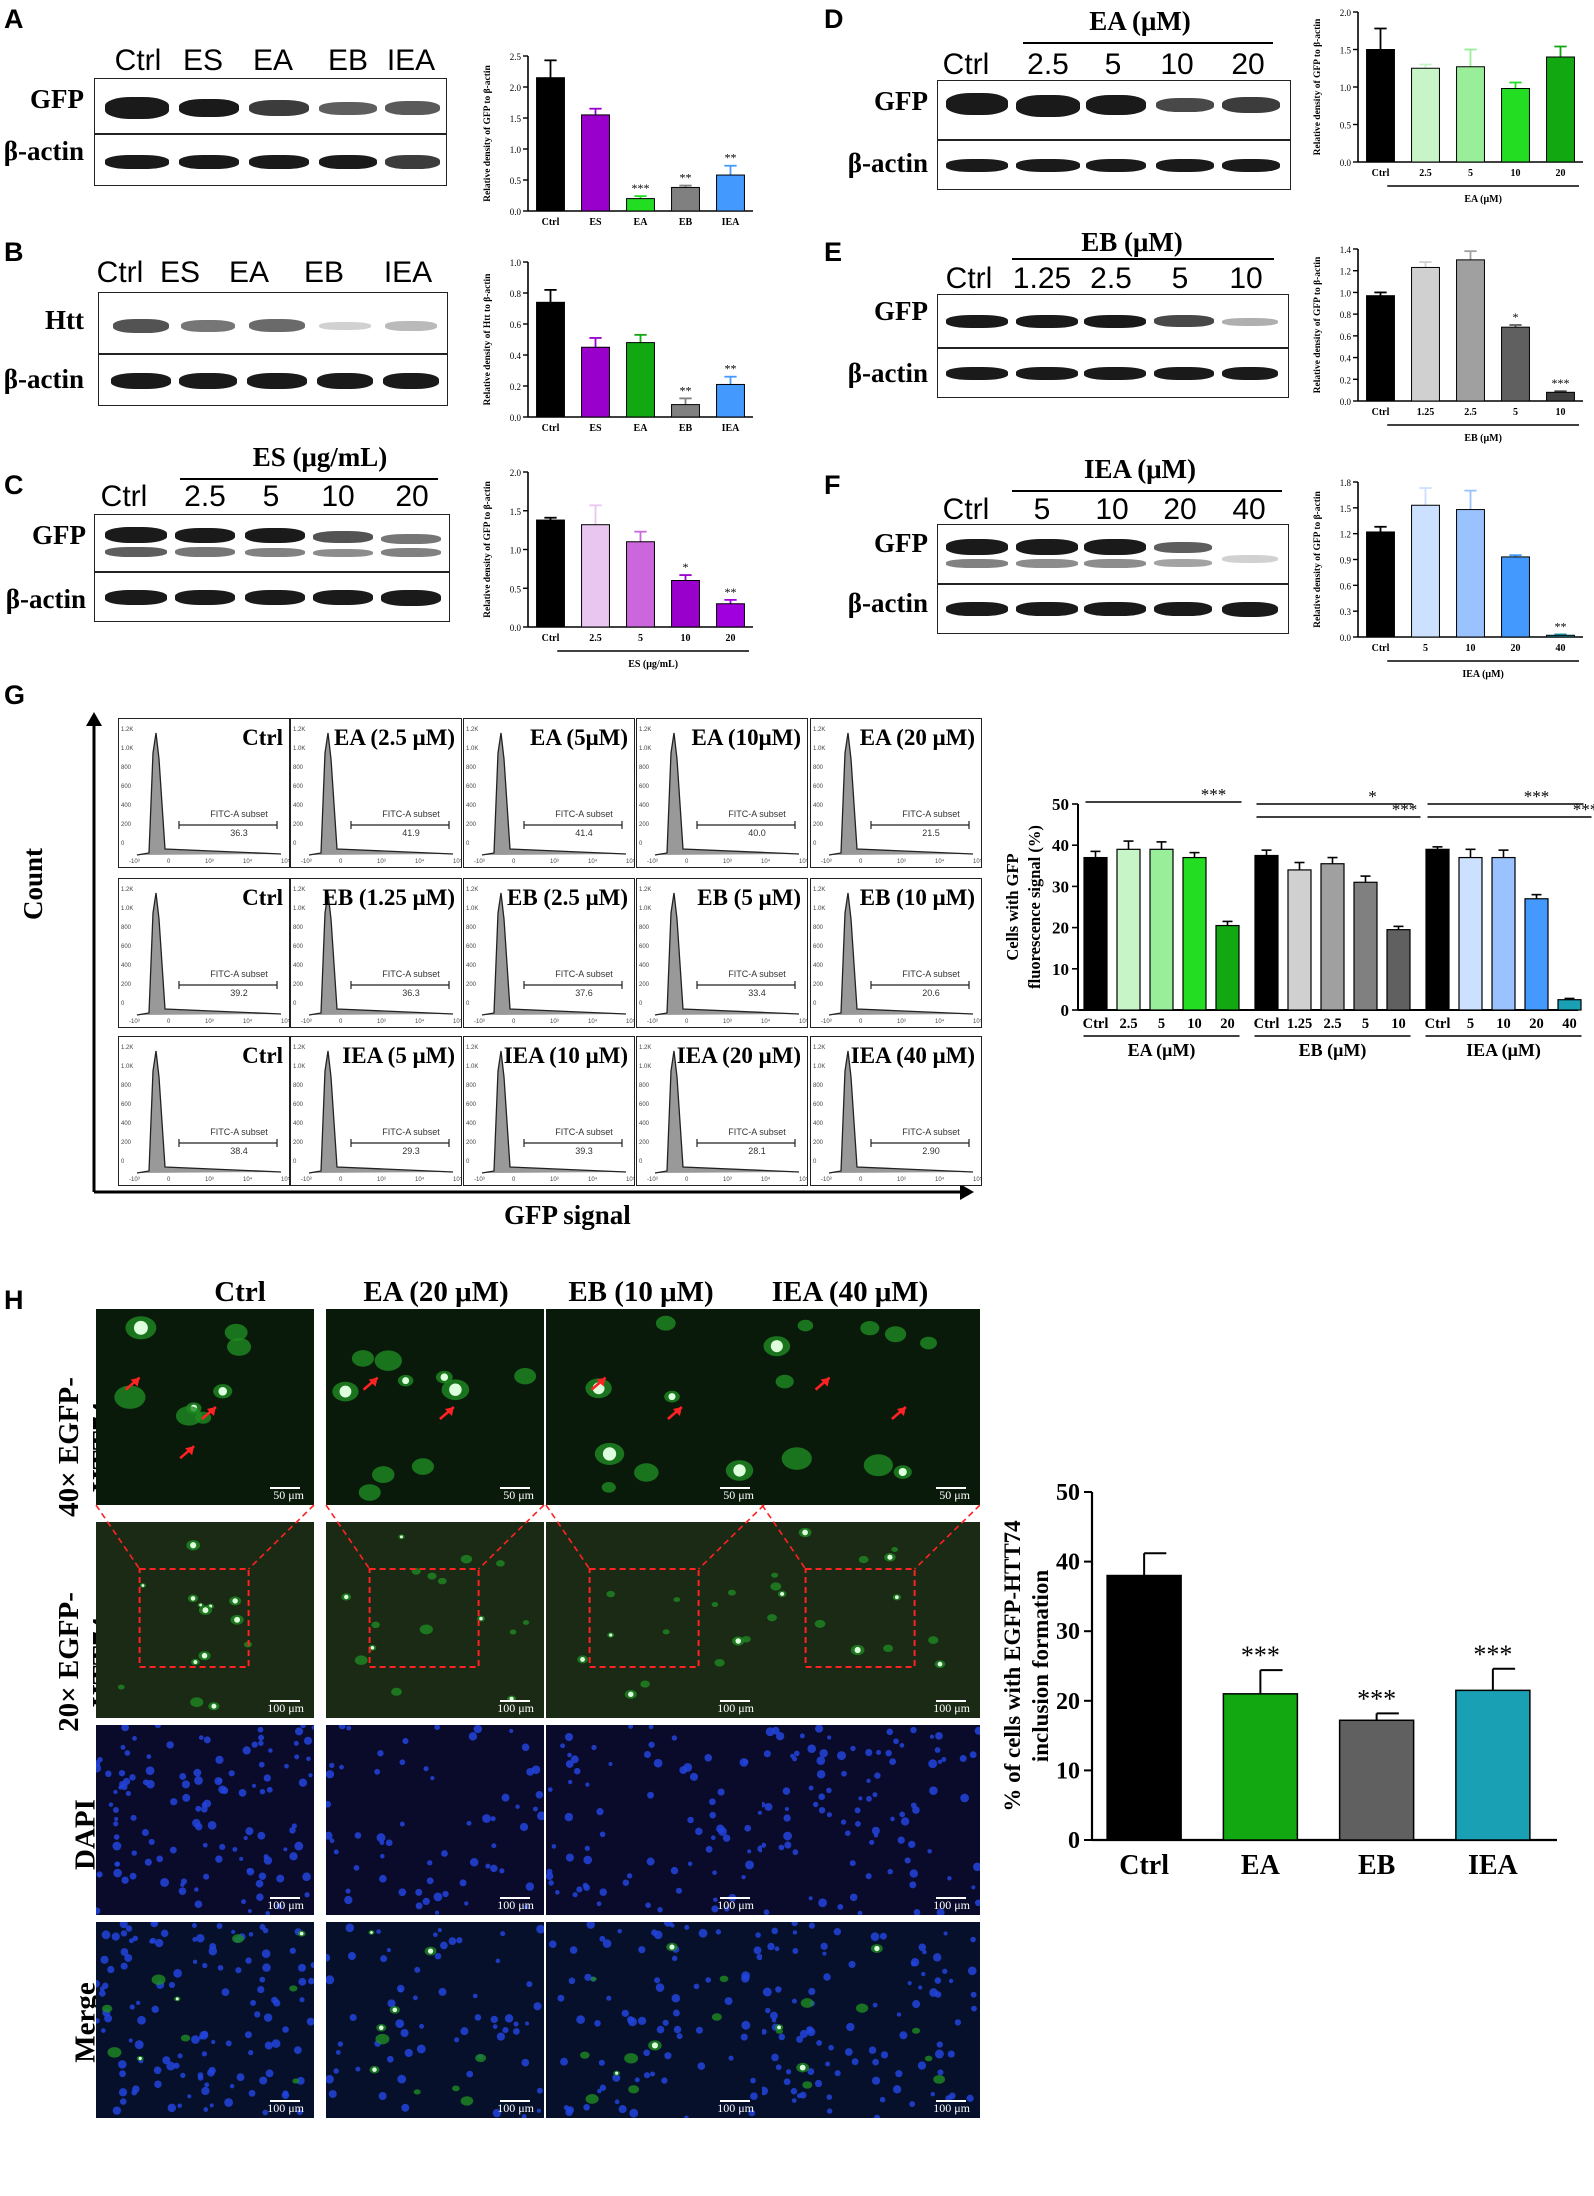 Image resolution: width=1594 pixels, height=2196 pixels. Describe the element at coordinates (554, 1022) in the screenshot. I see `histogram-x-tick: 10³` at that location.